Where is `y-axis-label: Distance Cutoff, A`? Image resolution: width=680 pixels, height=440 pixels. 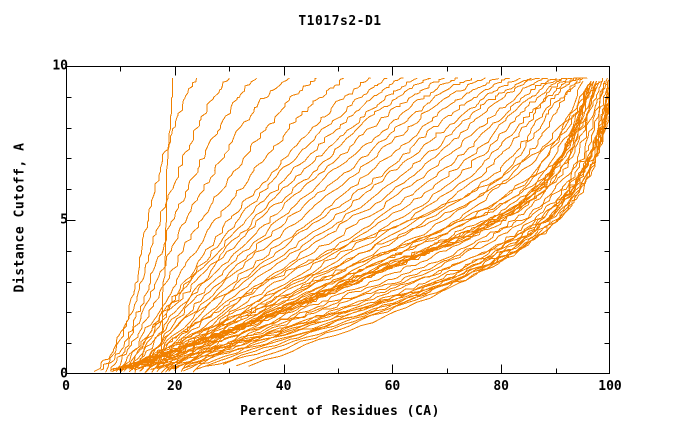
y-axis-label: Distance Cutoff, A is located at coordinates (20, 217).